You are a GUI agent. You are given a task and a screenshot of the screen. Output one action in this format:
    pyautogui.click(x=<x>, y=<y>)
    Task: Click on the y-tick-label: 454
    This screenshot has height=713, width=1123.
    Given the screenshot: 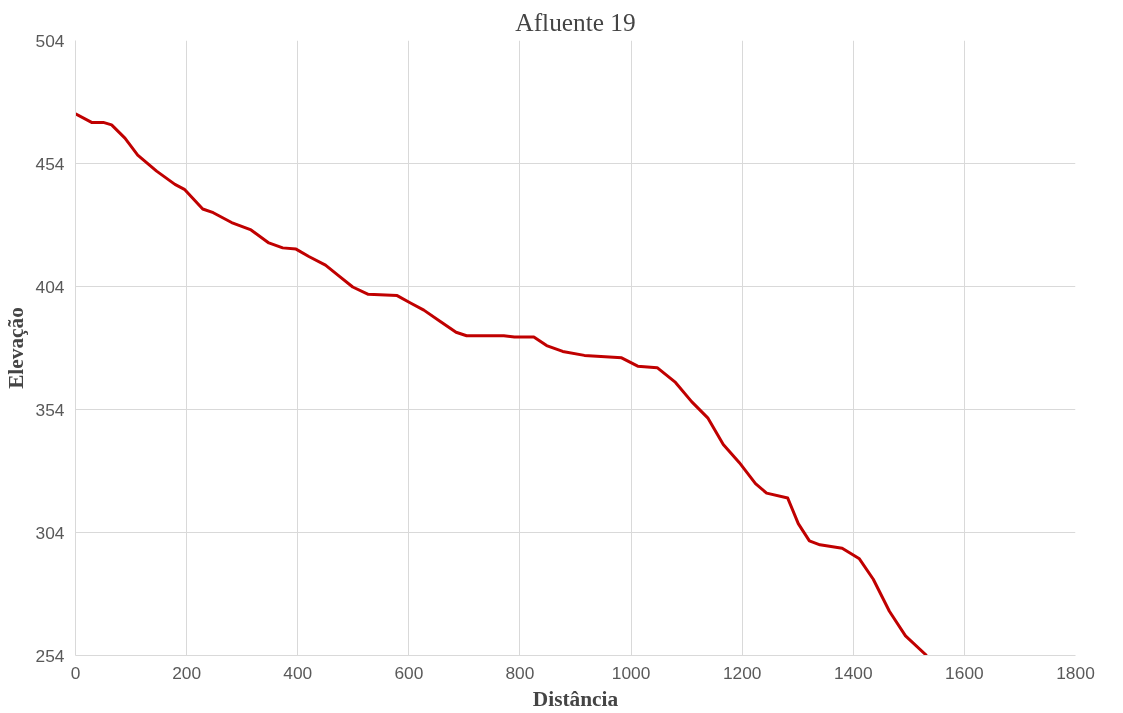 What is the action you would take?
    pyautogui.click(x=50, y=163)
    